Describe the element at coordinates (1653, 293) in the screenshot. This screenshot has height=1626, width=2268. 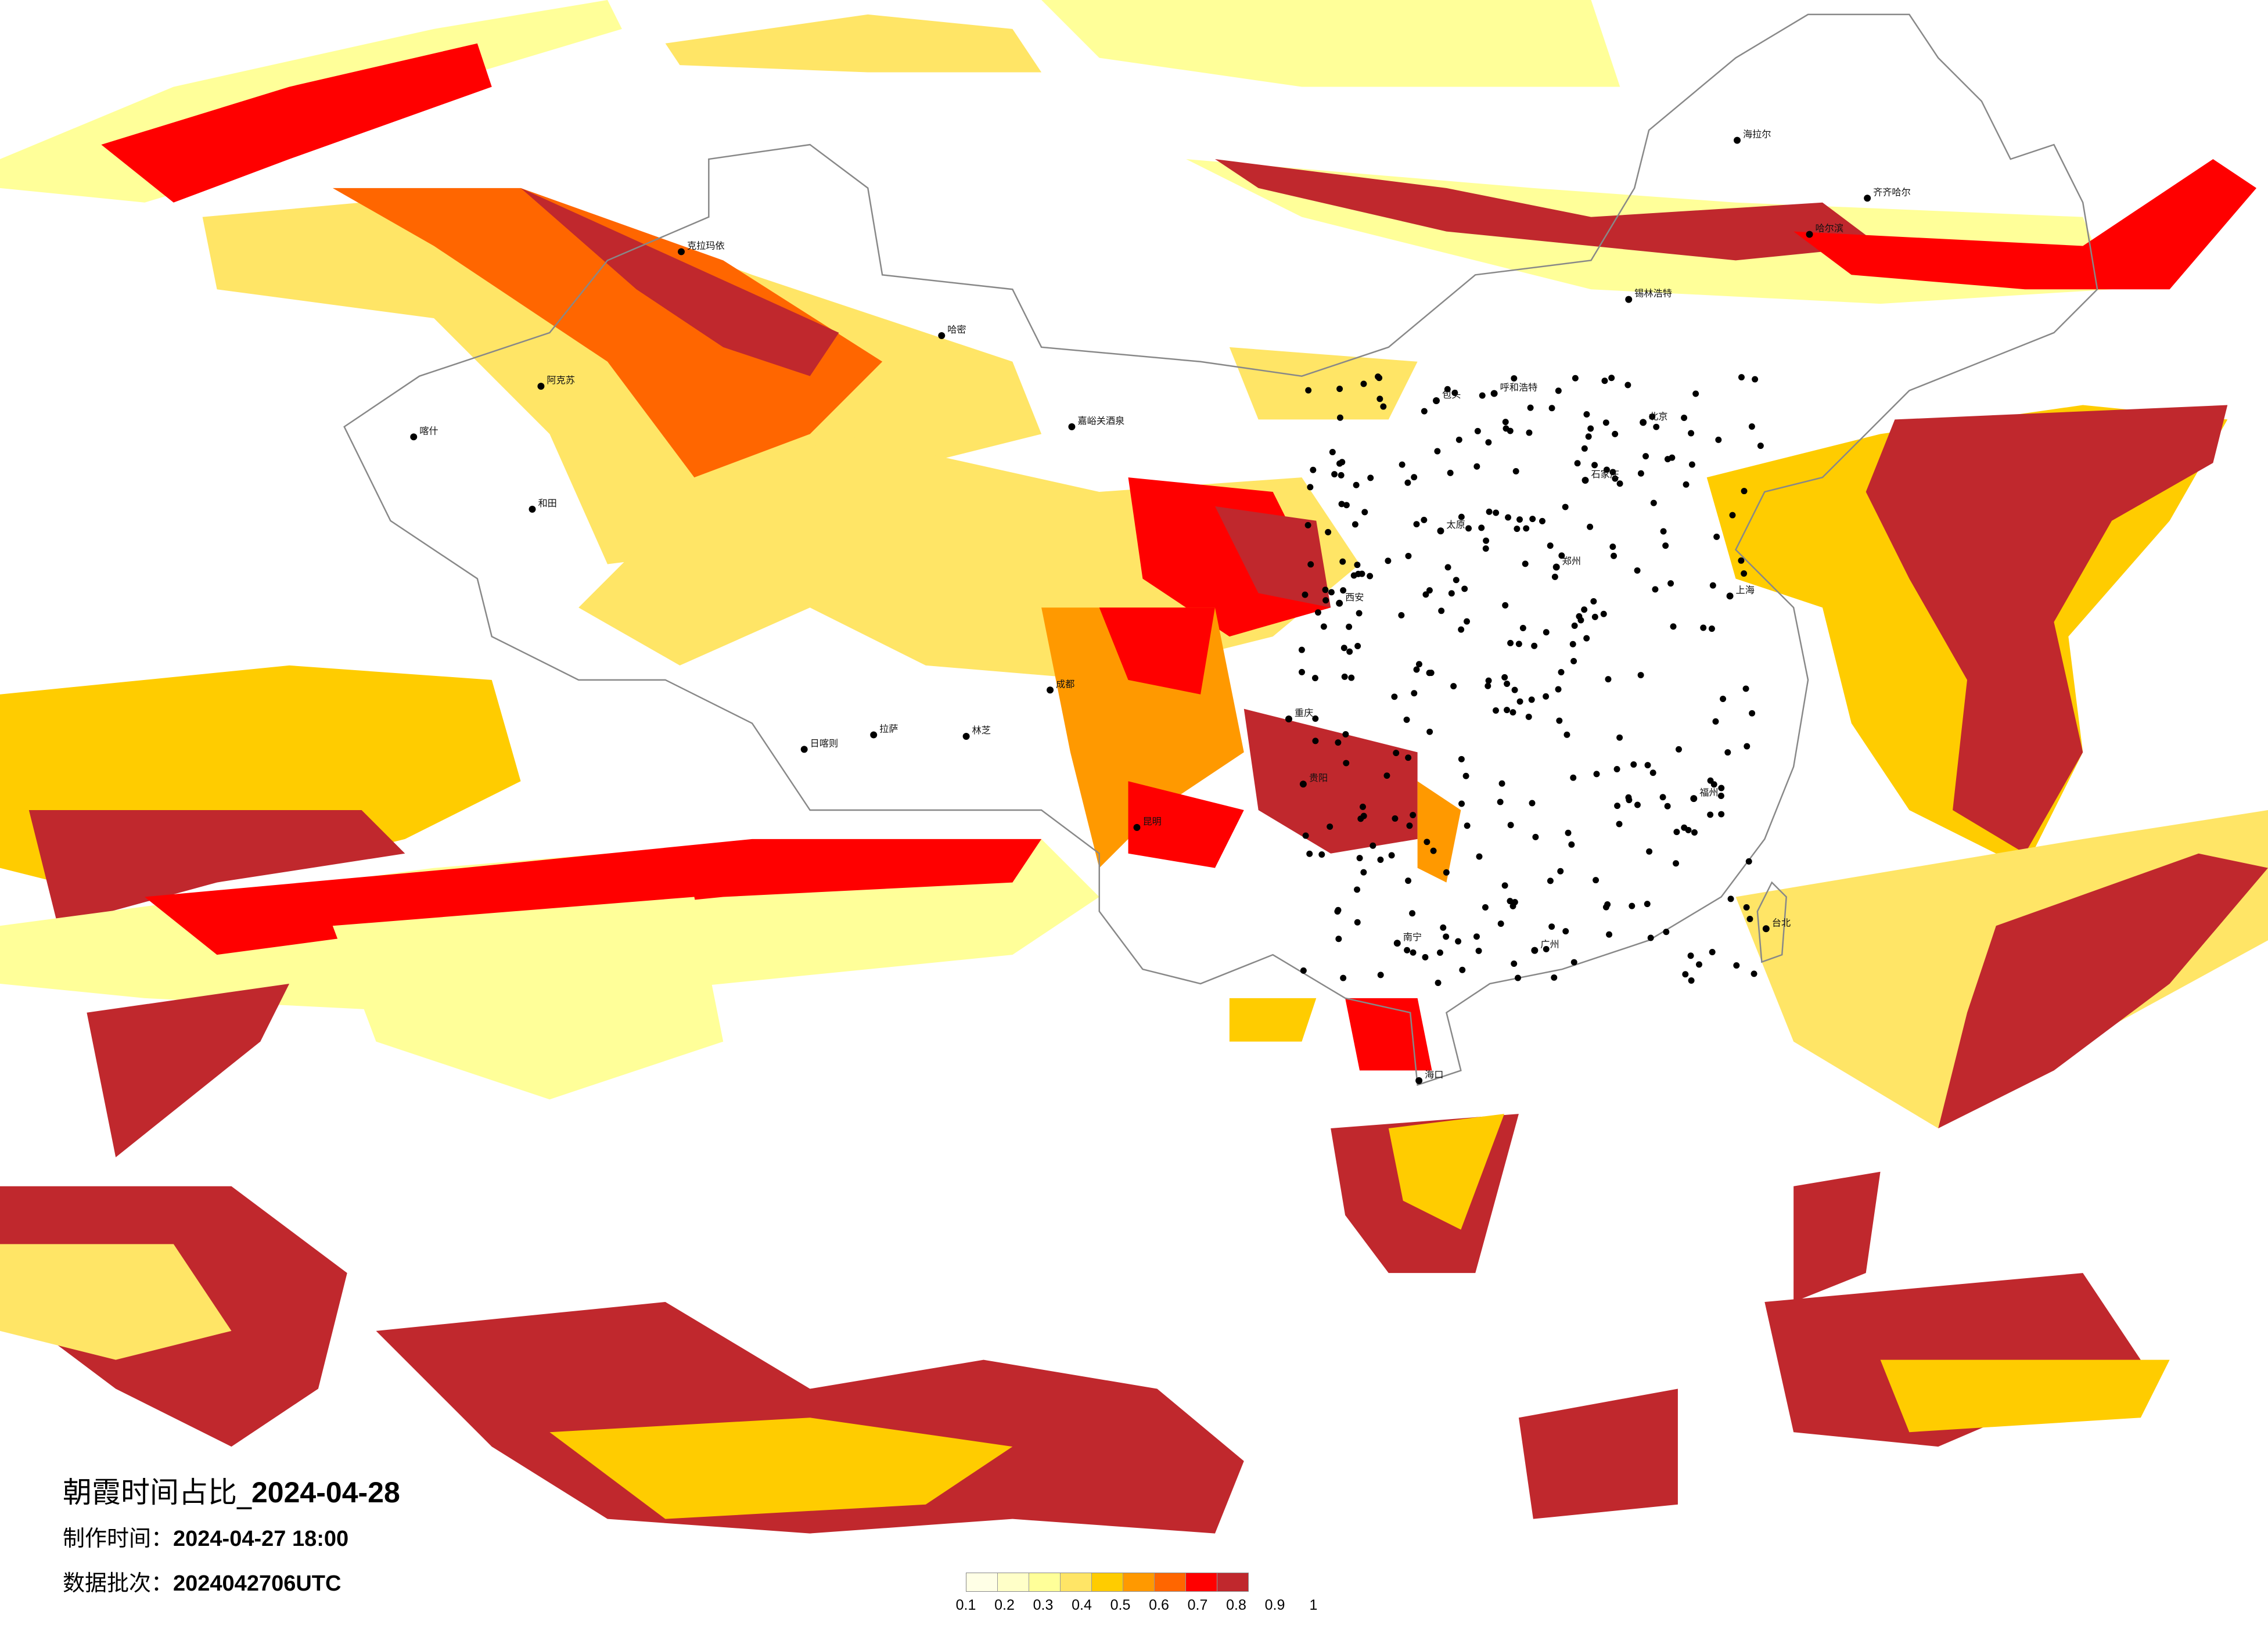
I see `city-label: 锡林浩特` at that location.